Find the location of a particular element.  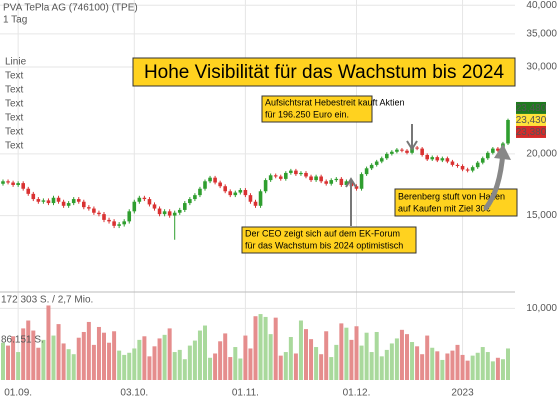

price-box-label: 23,430 is located at coordinates (531, 120).